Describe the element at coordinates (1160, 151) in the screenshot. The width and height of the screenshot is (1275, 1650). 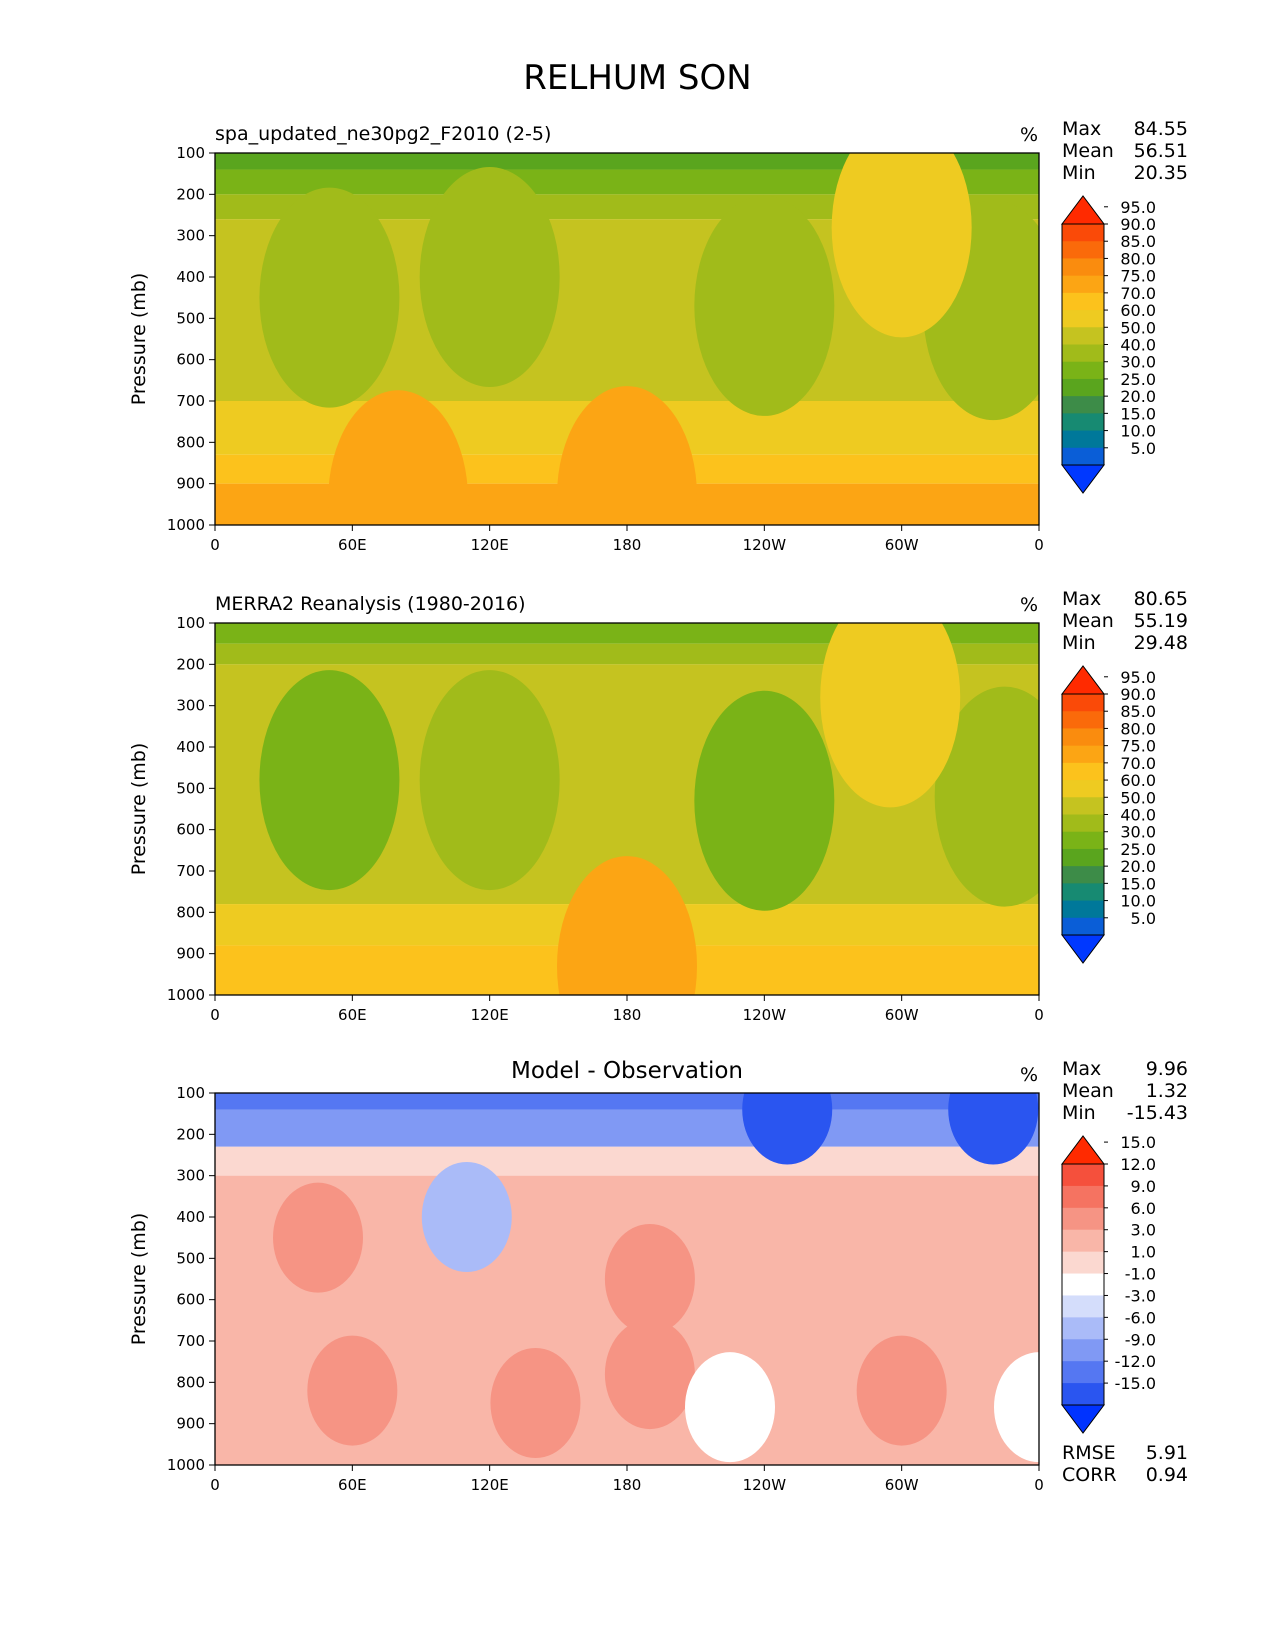
I see `panel-1-mean-value: 56.51` at that location.